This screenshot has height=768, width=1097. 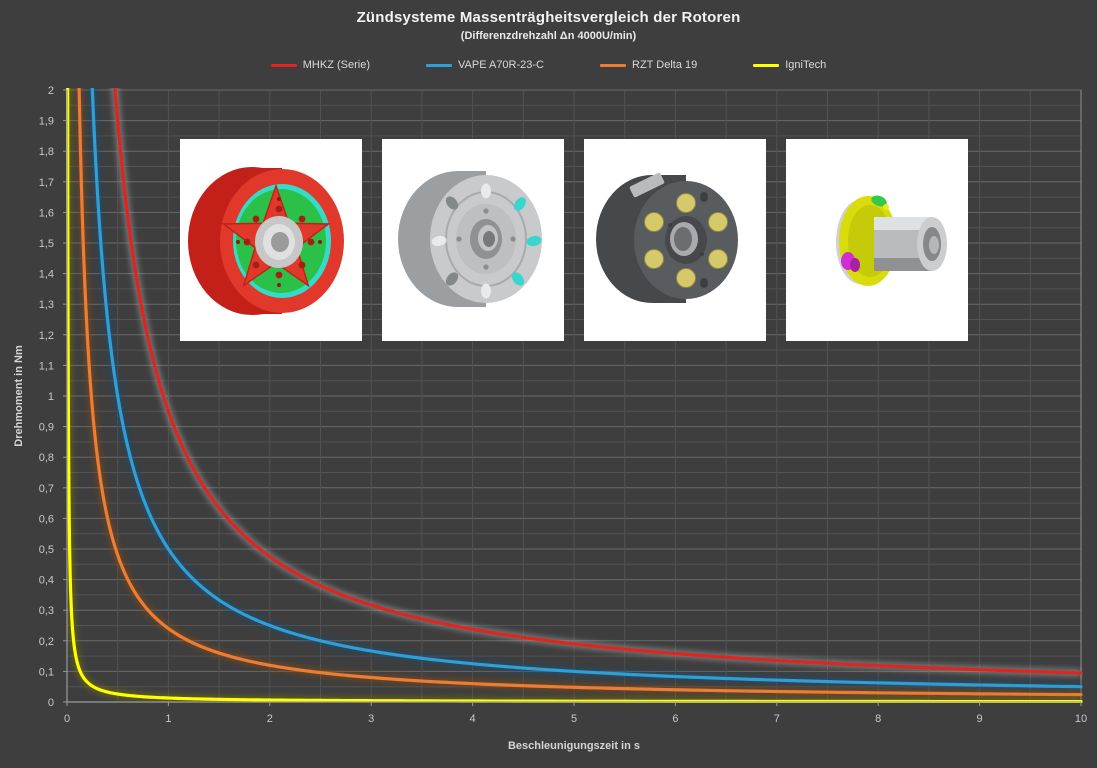 I want to click on svg-text: 1,8, so click(x=46, y=152).